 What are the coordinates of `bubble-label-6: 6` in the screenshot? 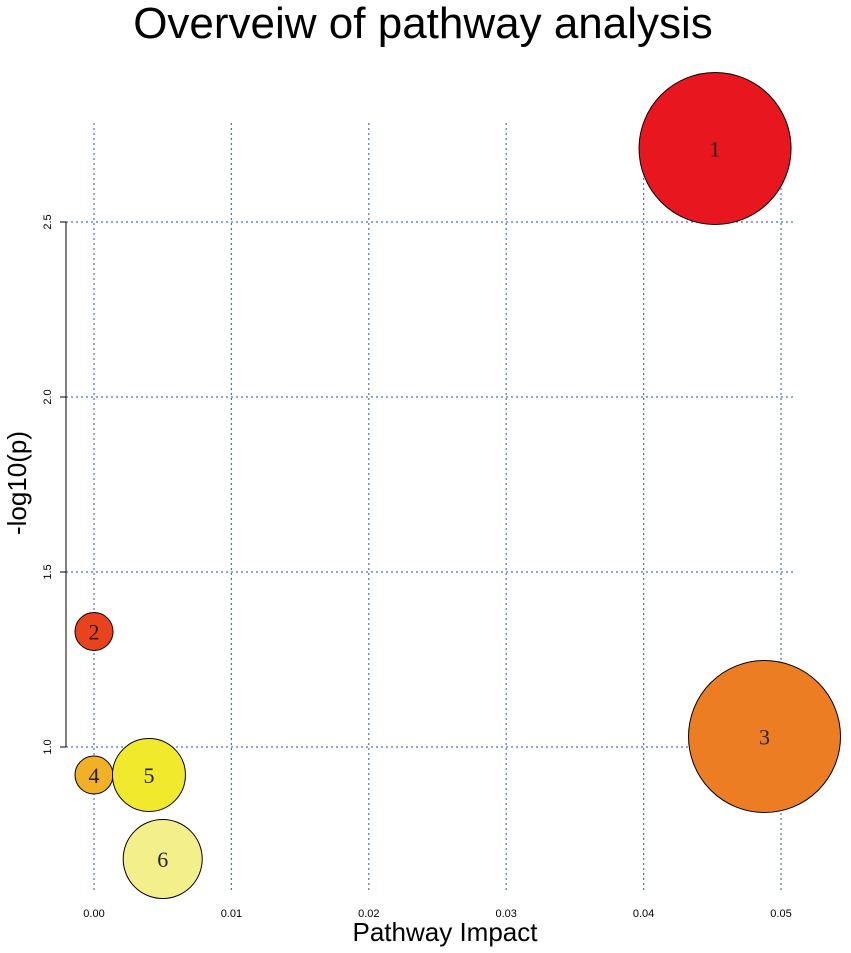 It's located at (162, 859).